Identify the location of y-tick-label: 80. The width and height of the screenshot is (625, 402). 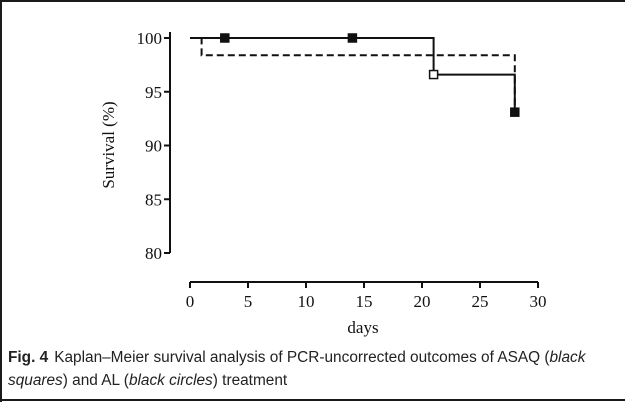
(153, 253).